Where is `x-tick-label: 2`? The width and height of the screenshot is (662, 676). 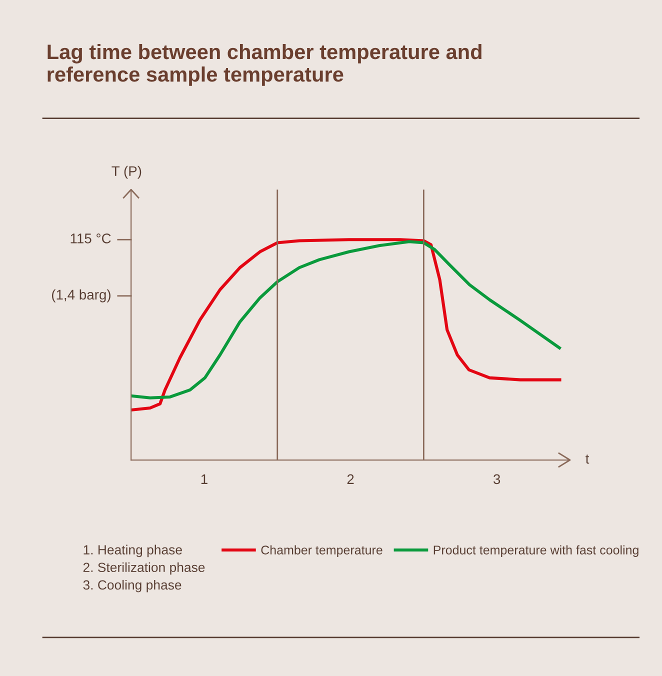
x-tick-label: 2 is located at coordinates (350, 479).